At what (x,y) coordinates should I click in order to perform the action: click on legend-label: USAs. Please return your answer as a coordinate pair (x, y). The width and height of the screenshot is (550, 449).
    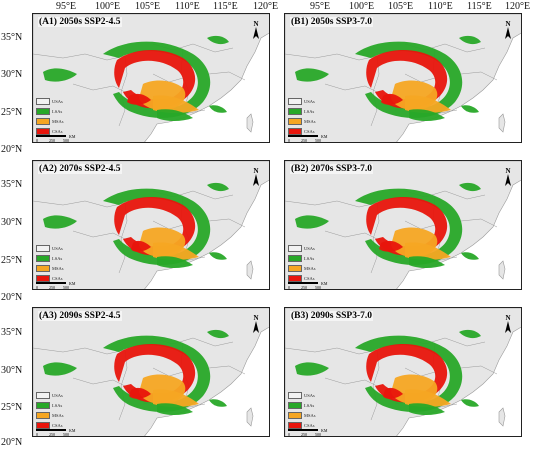
    Looking at the image, I should click on (57, 248).